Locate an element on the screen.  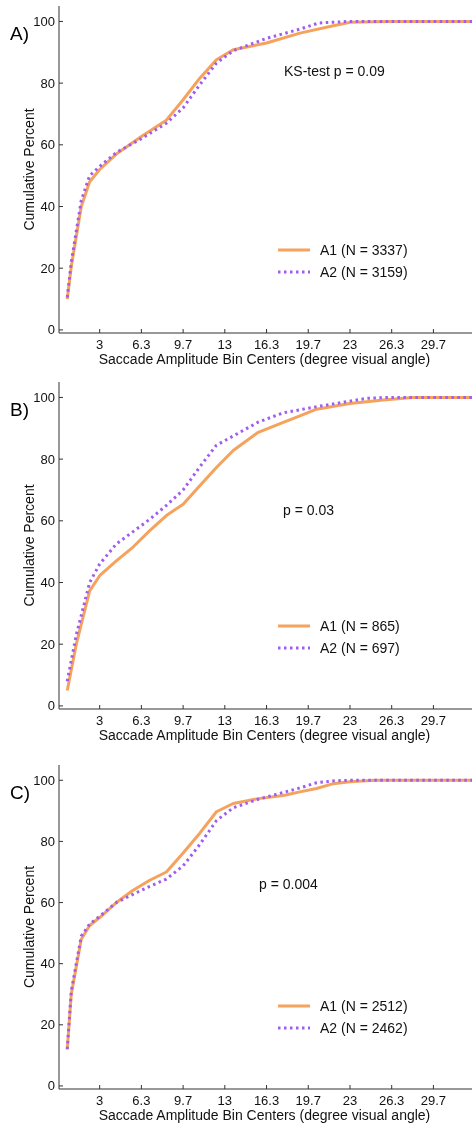
annotation: KS-test p = 0.09 is located at coordinates (334, 71).